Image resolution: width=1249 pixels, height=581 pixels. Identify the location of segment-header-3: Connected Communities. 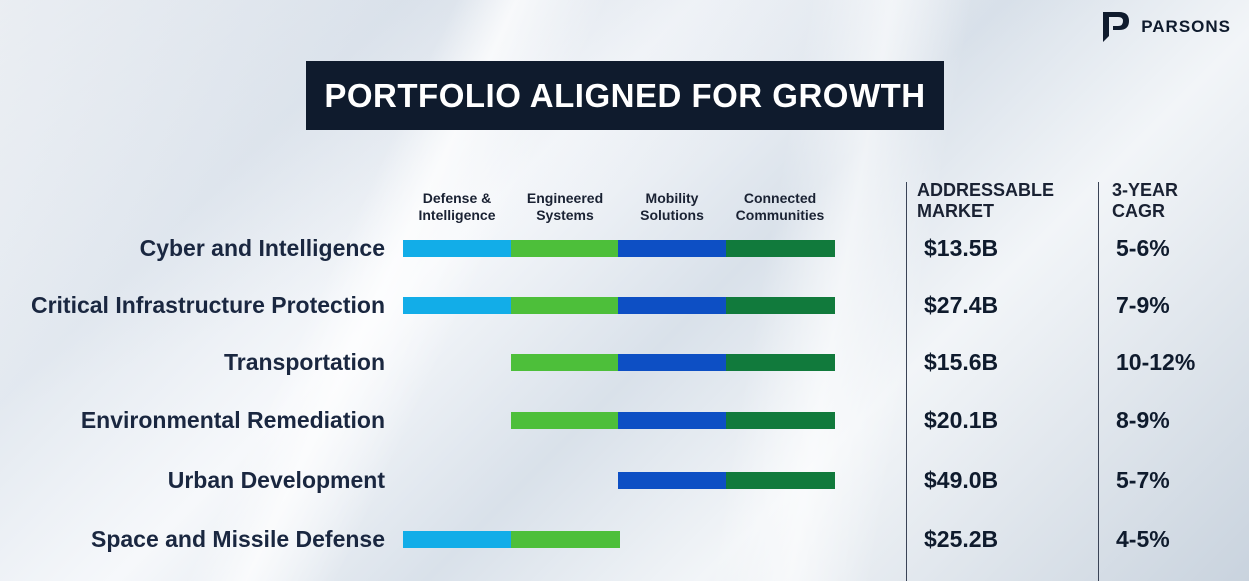
(780, 207).